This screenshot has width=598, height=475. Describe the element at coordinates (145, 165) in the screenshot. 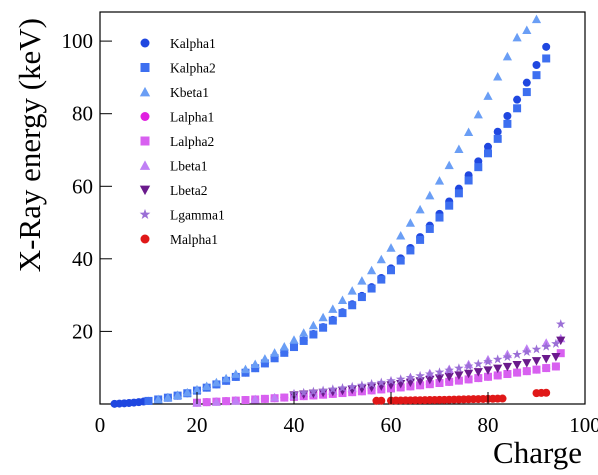

I see `legend-marker-lbeta1` at that location.